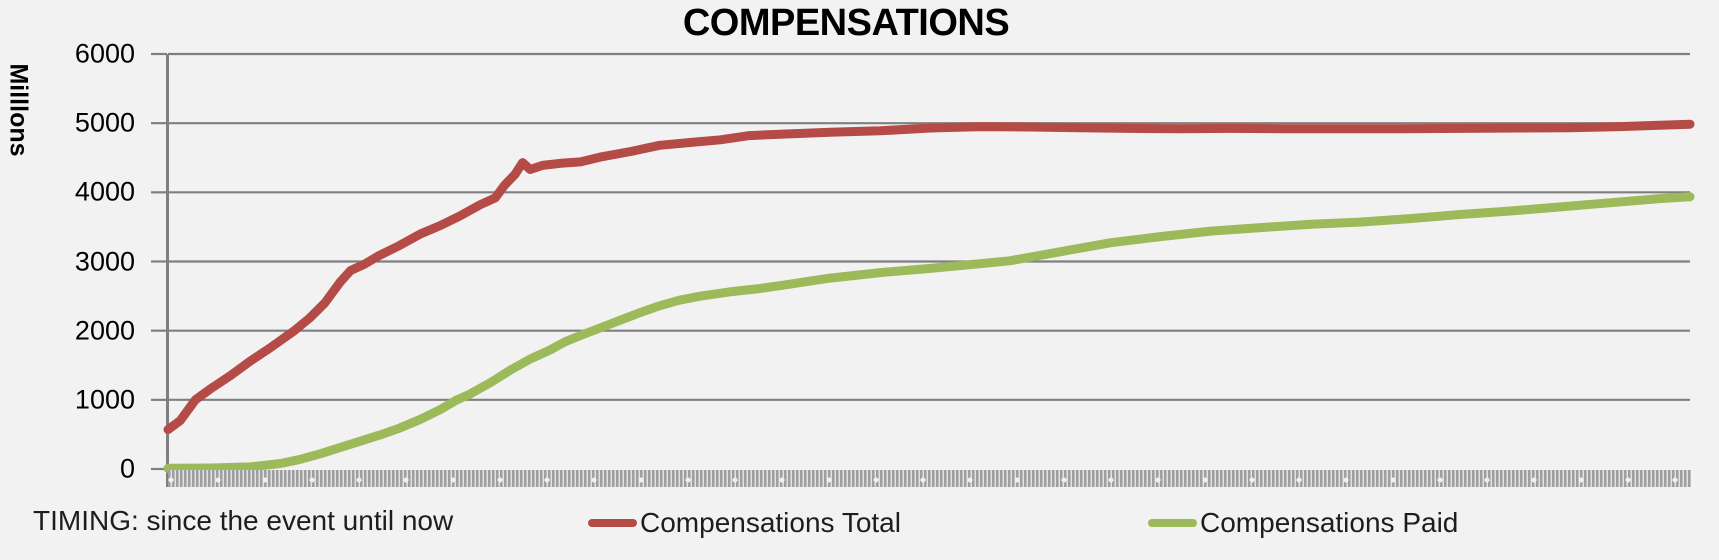  Describe the element at coordinates (104, 122) in the screenshot. I see `y-tick-label: 5000` at that location.